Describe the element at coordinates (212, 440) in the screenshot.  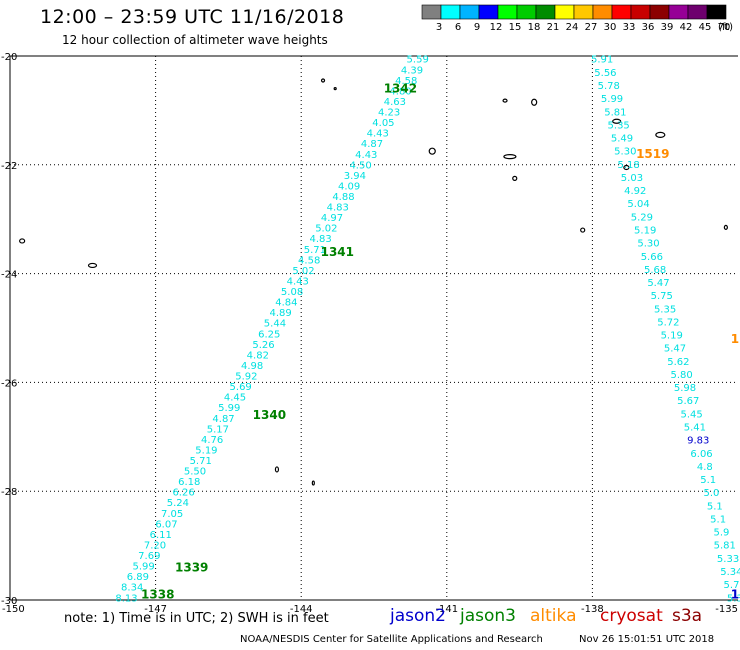
I see `swh-value: 4.76` at that location.